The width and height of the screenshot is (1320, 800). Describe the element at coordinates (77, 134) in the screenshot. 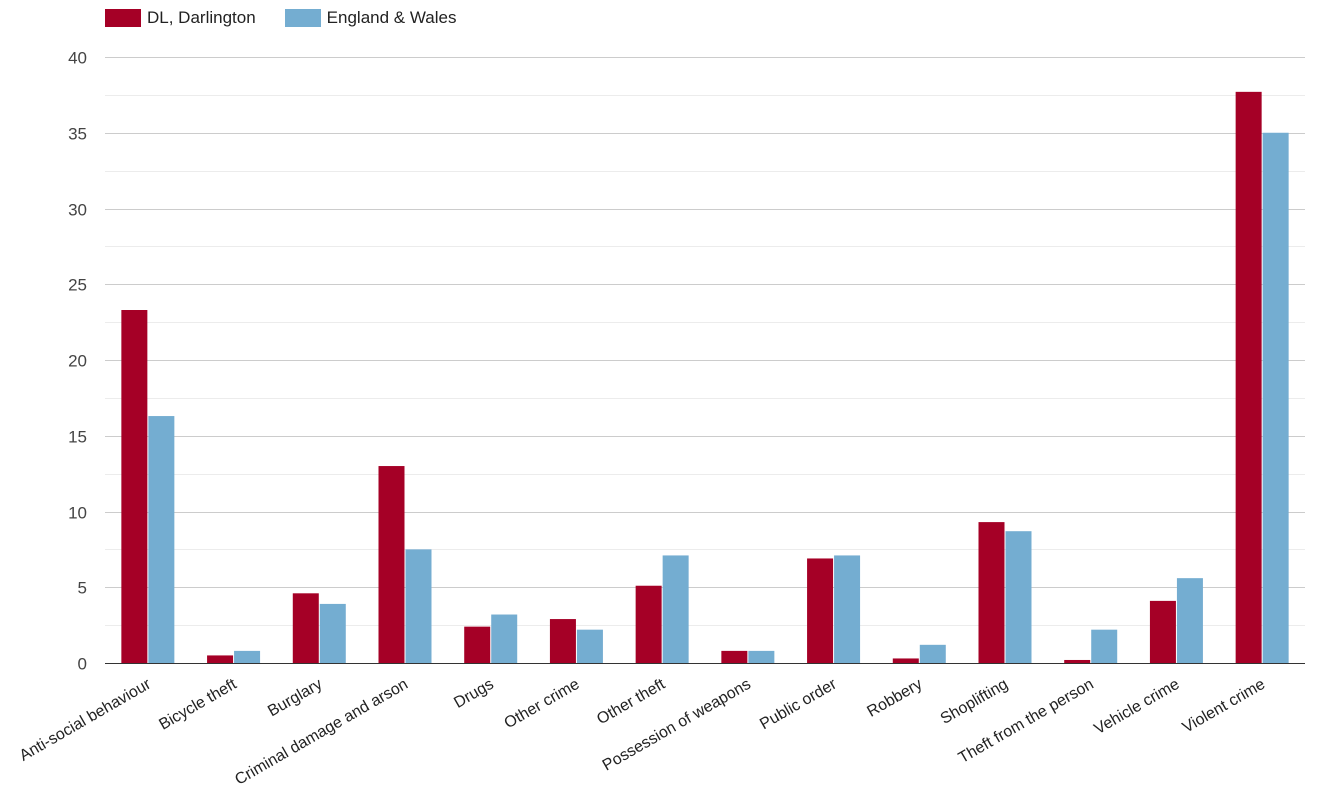

I see `y-tick-label: 35` at that location.